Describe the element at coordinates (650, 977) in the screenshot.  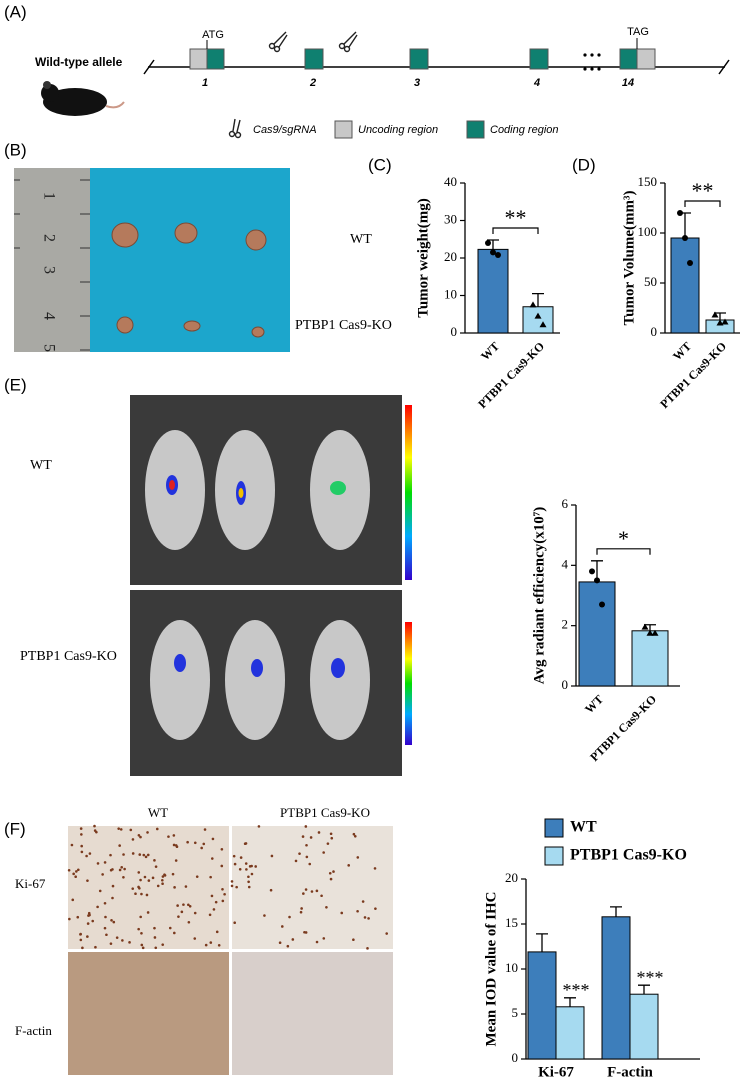
I see `significance: ***` at that location.